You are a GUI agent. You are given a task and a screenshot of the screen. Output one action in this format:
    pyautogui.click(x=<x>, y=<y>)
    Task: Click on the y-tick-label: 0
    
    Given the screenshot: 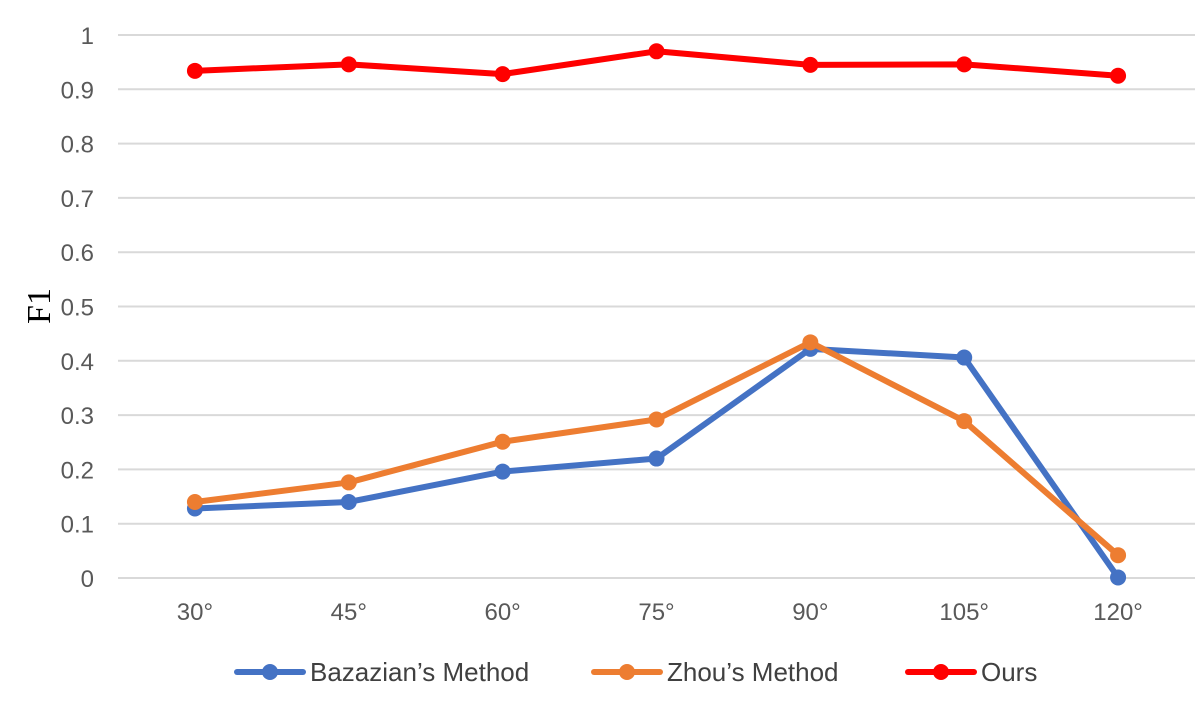 What is the action you would take?
    pyautogui.click(x=87, y=579)
    